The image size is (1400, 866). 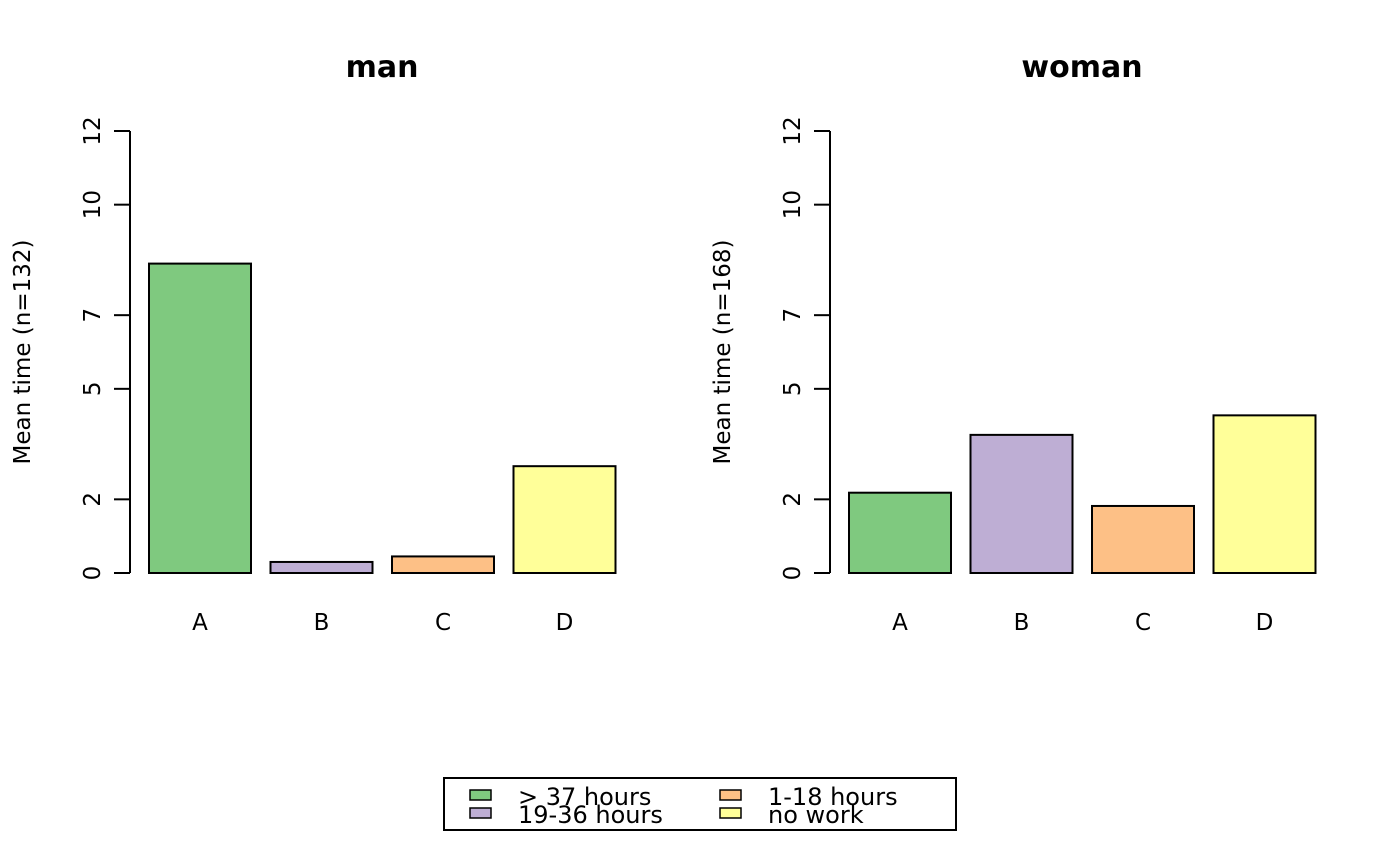 What do you see at coordinates (700, 804) in the screenshot?
I see `legend-box` at bounding box center [700, 804].